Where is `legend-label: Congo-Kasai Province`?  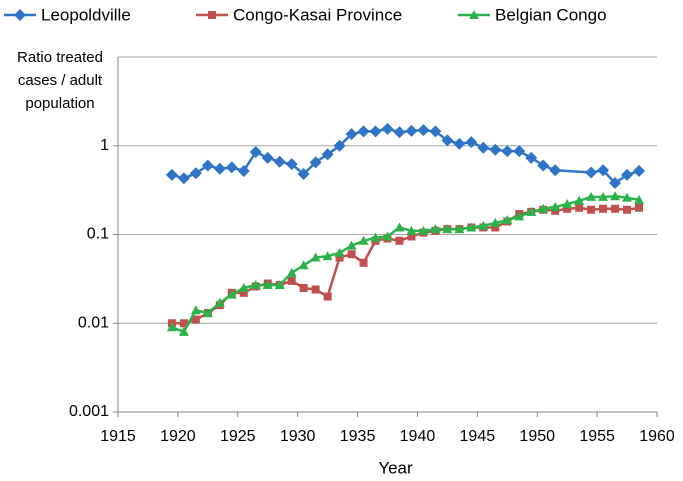 legend-label: Congo-Kasai Province is located at coordinates (317, 14).